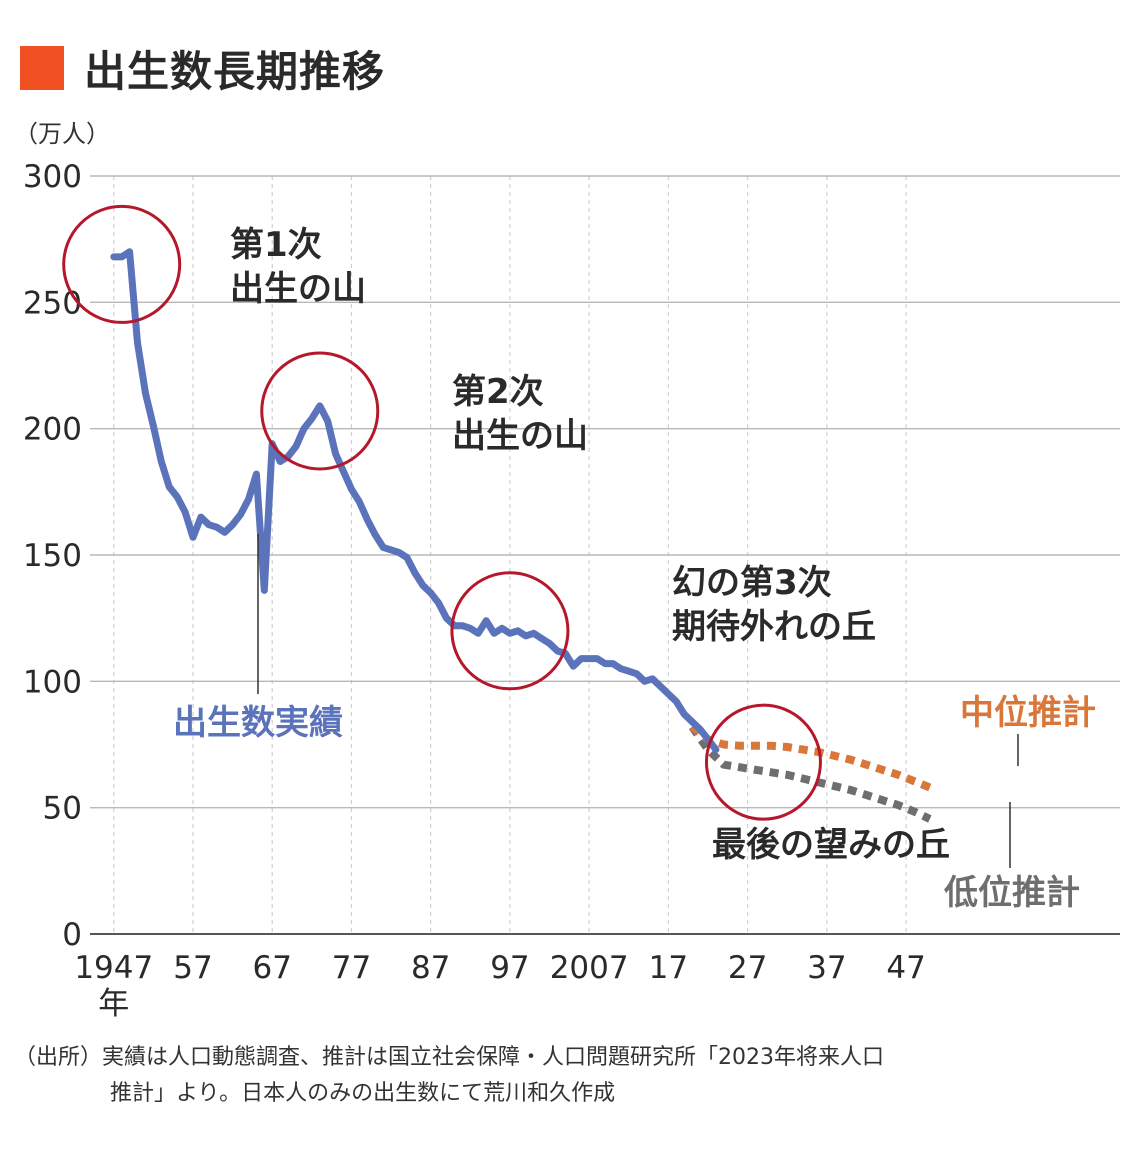 The height and width of the screenshot is (1150, 1140). What do you see at coordinates (113, 1004) in the screenshot?
I see `x-tick-suffix: 年` at bounding box center [113, 1004].